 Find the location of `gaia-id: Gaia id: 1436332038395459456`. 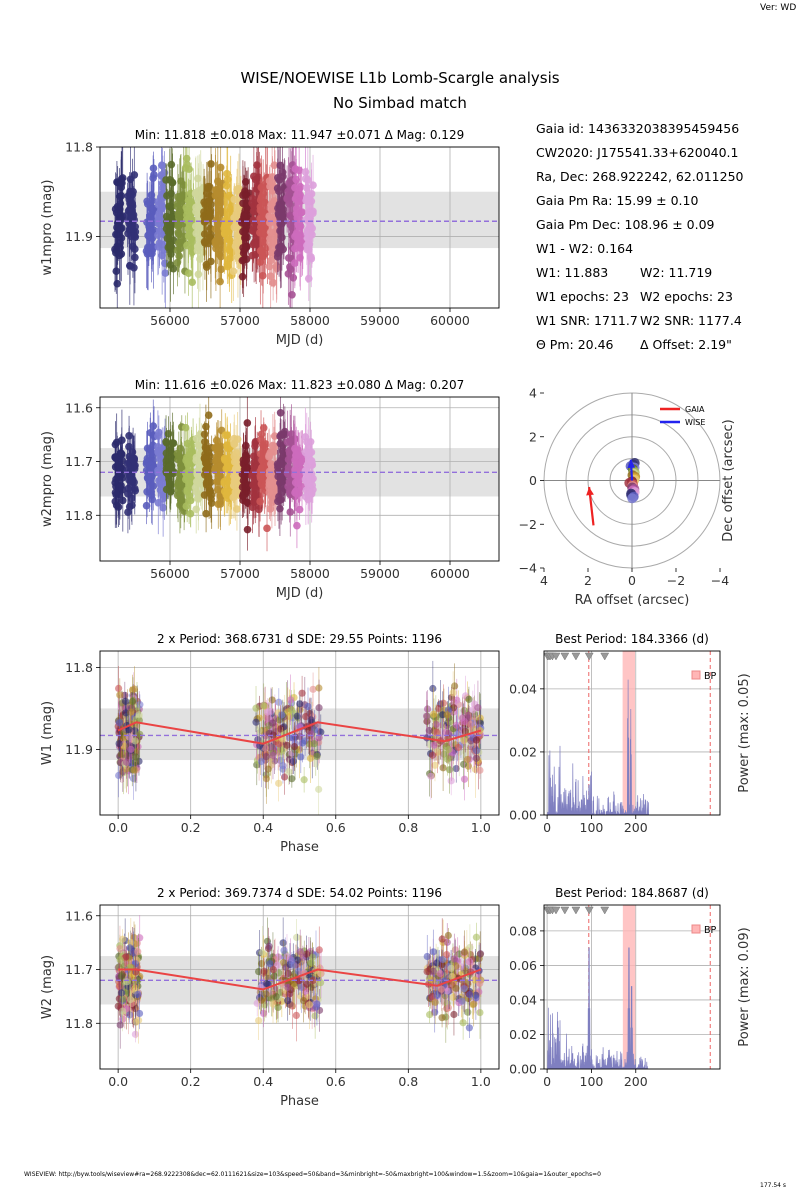

gaia-id: Gaia id: 1436332038395459456 is located at coordinates (638, 128).